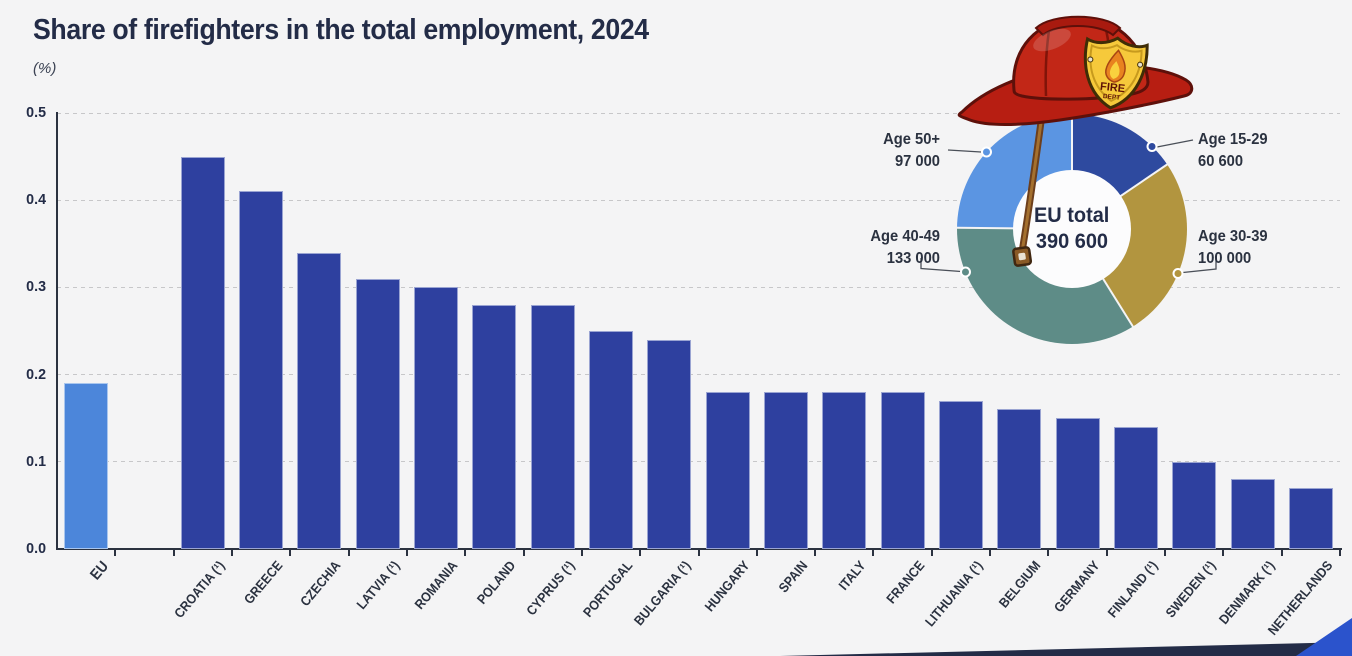 The width and height of the screenshot is (1352, 656). Describe the element at coordinates (1135, 487) in the screenshot. I see `bar-finland` at that location.